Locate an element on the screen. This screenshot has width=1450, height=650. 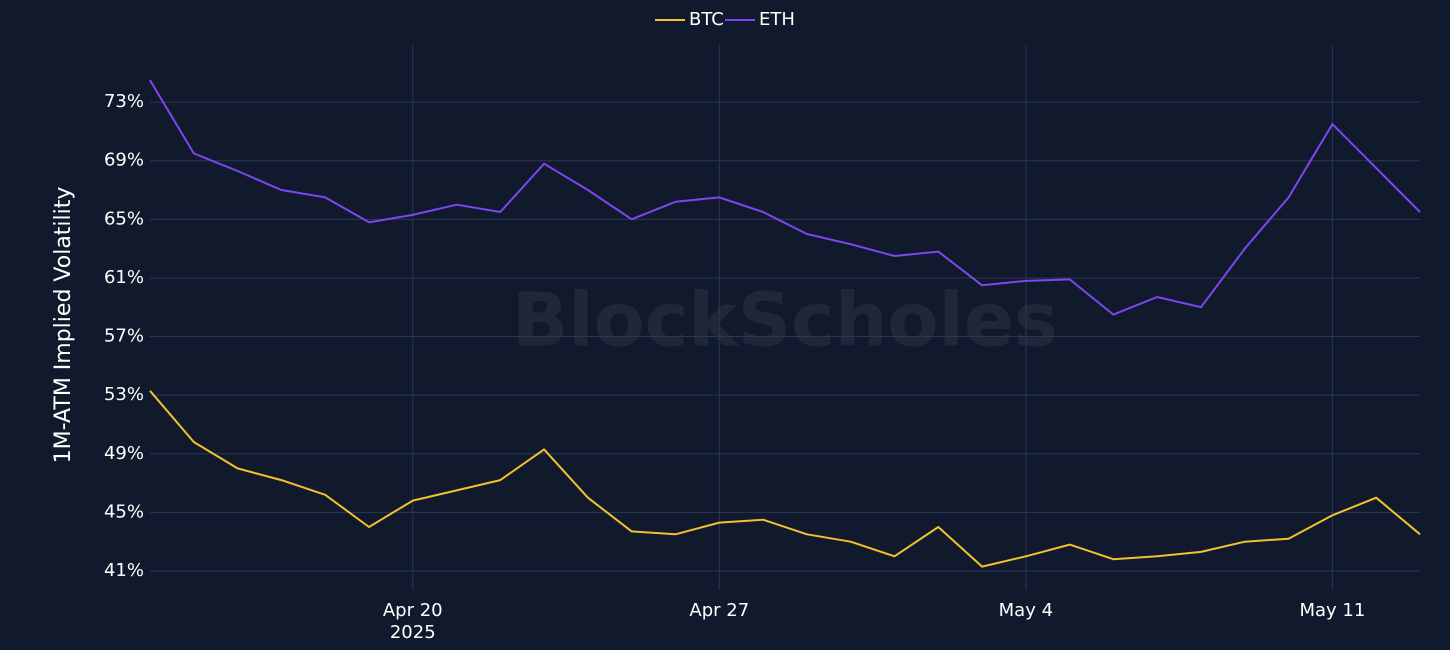
x-tick-label: May 4 is located at coordinates (1026, 610).